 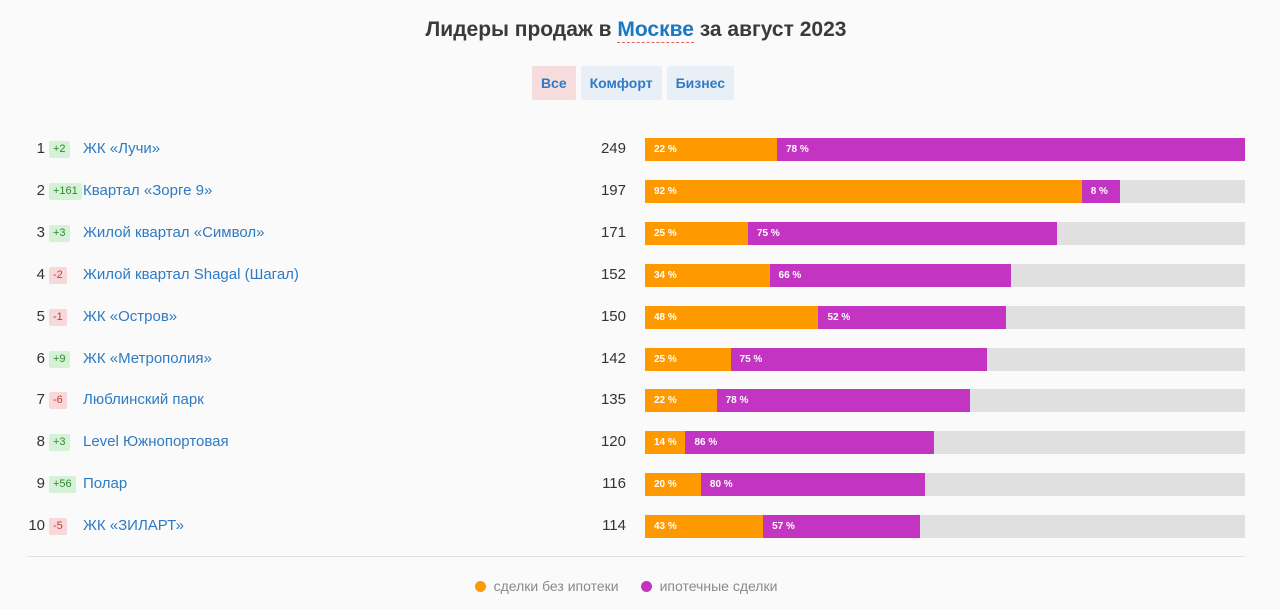 I want to click on sales-count: 142, so click(x=613, y=358).